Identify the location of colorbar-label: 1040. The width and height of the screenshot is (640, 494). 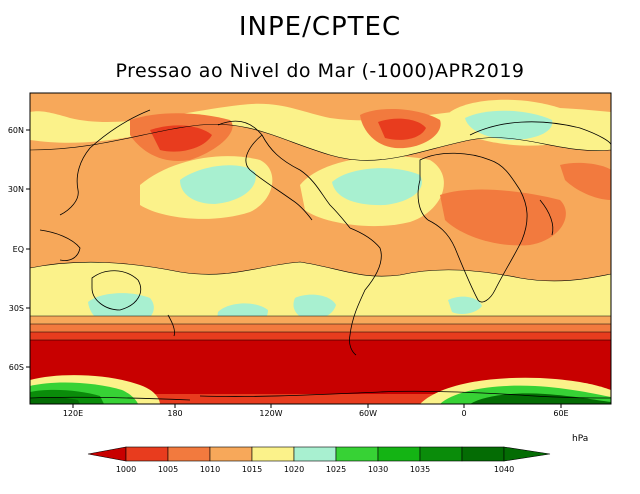
(504, 469).